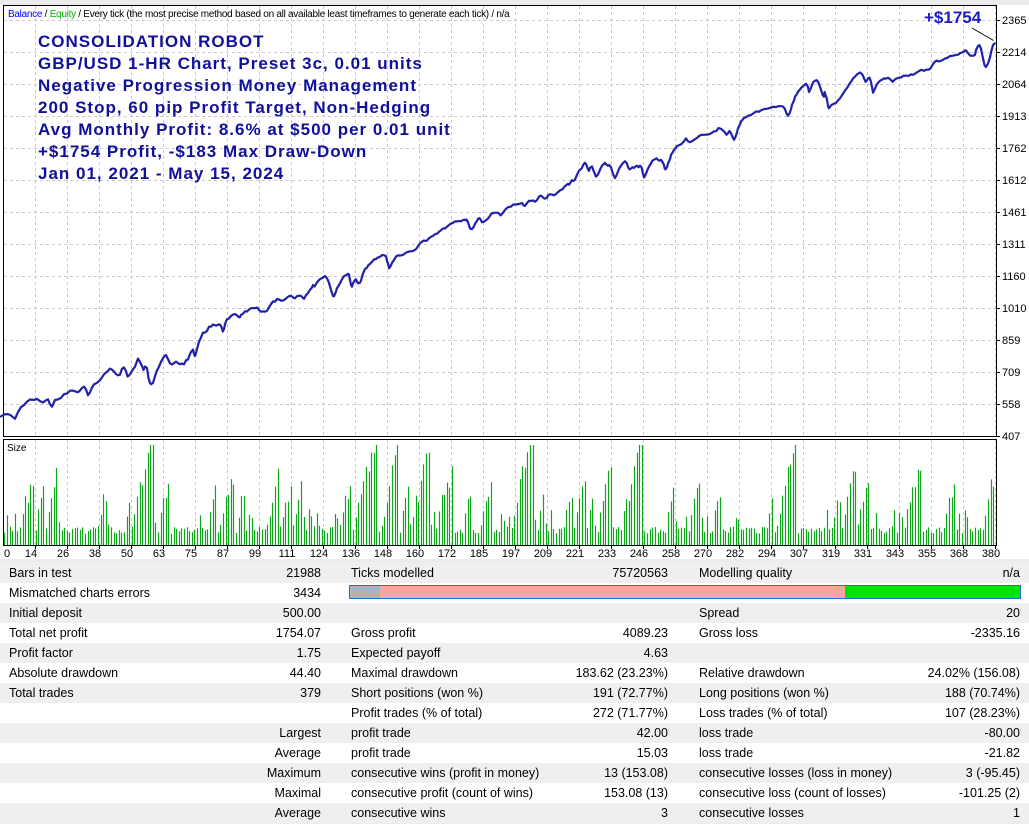 The height and width of the screenshot is (824, 1029). I want to click on svg-text: 343, so click(895, 554).